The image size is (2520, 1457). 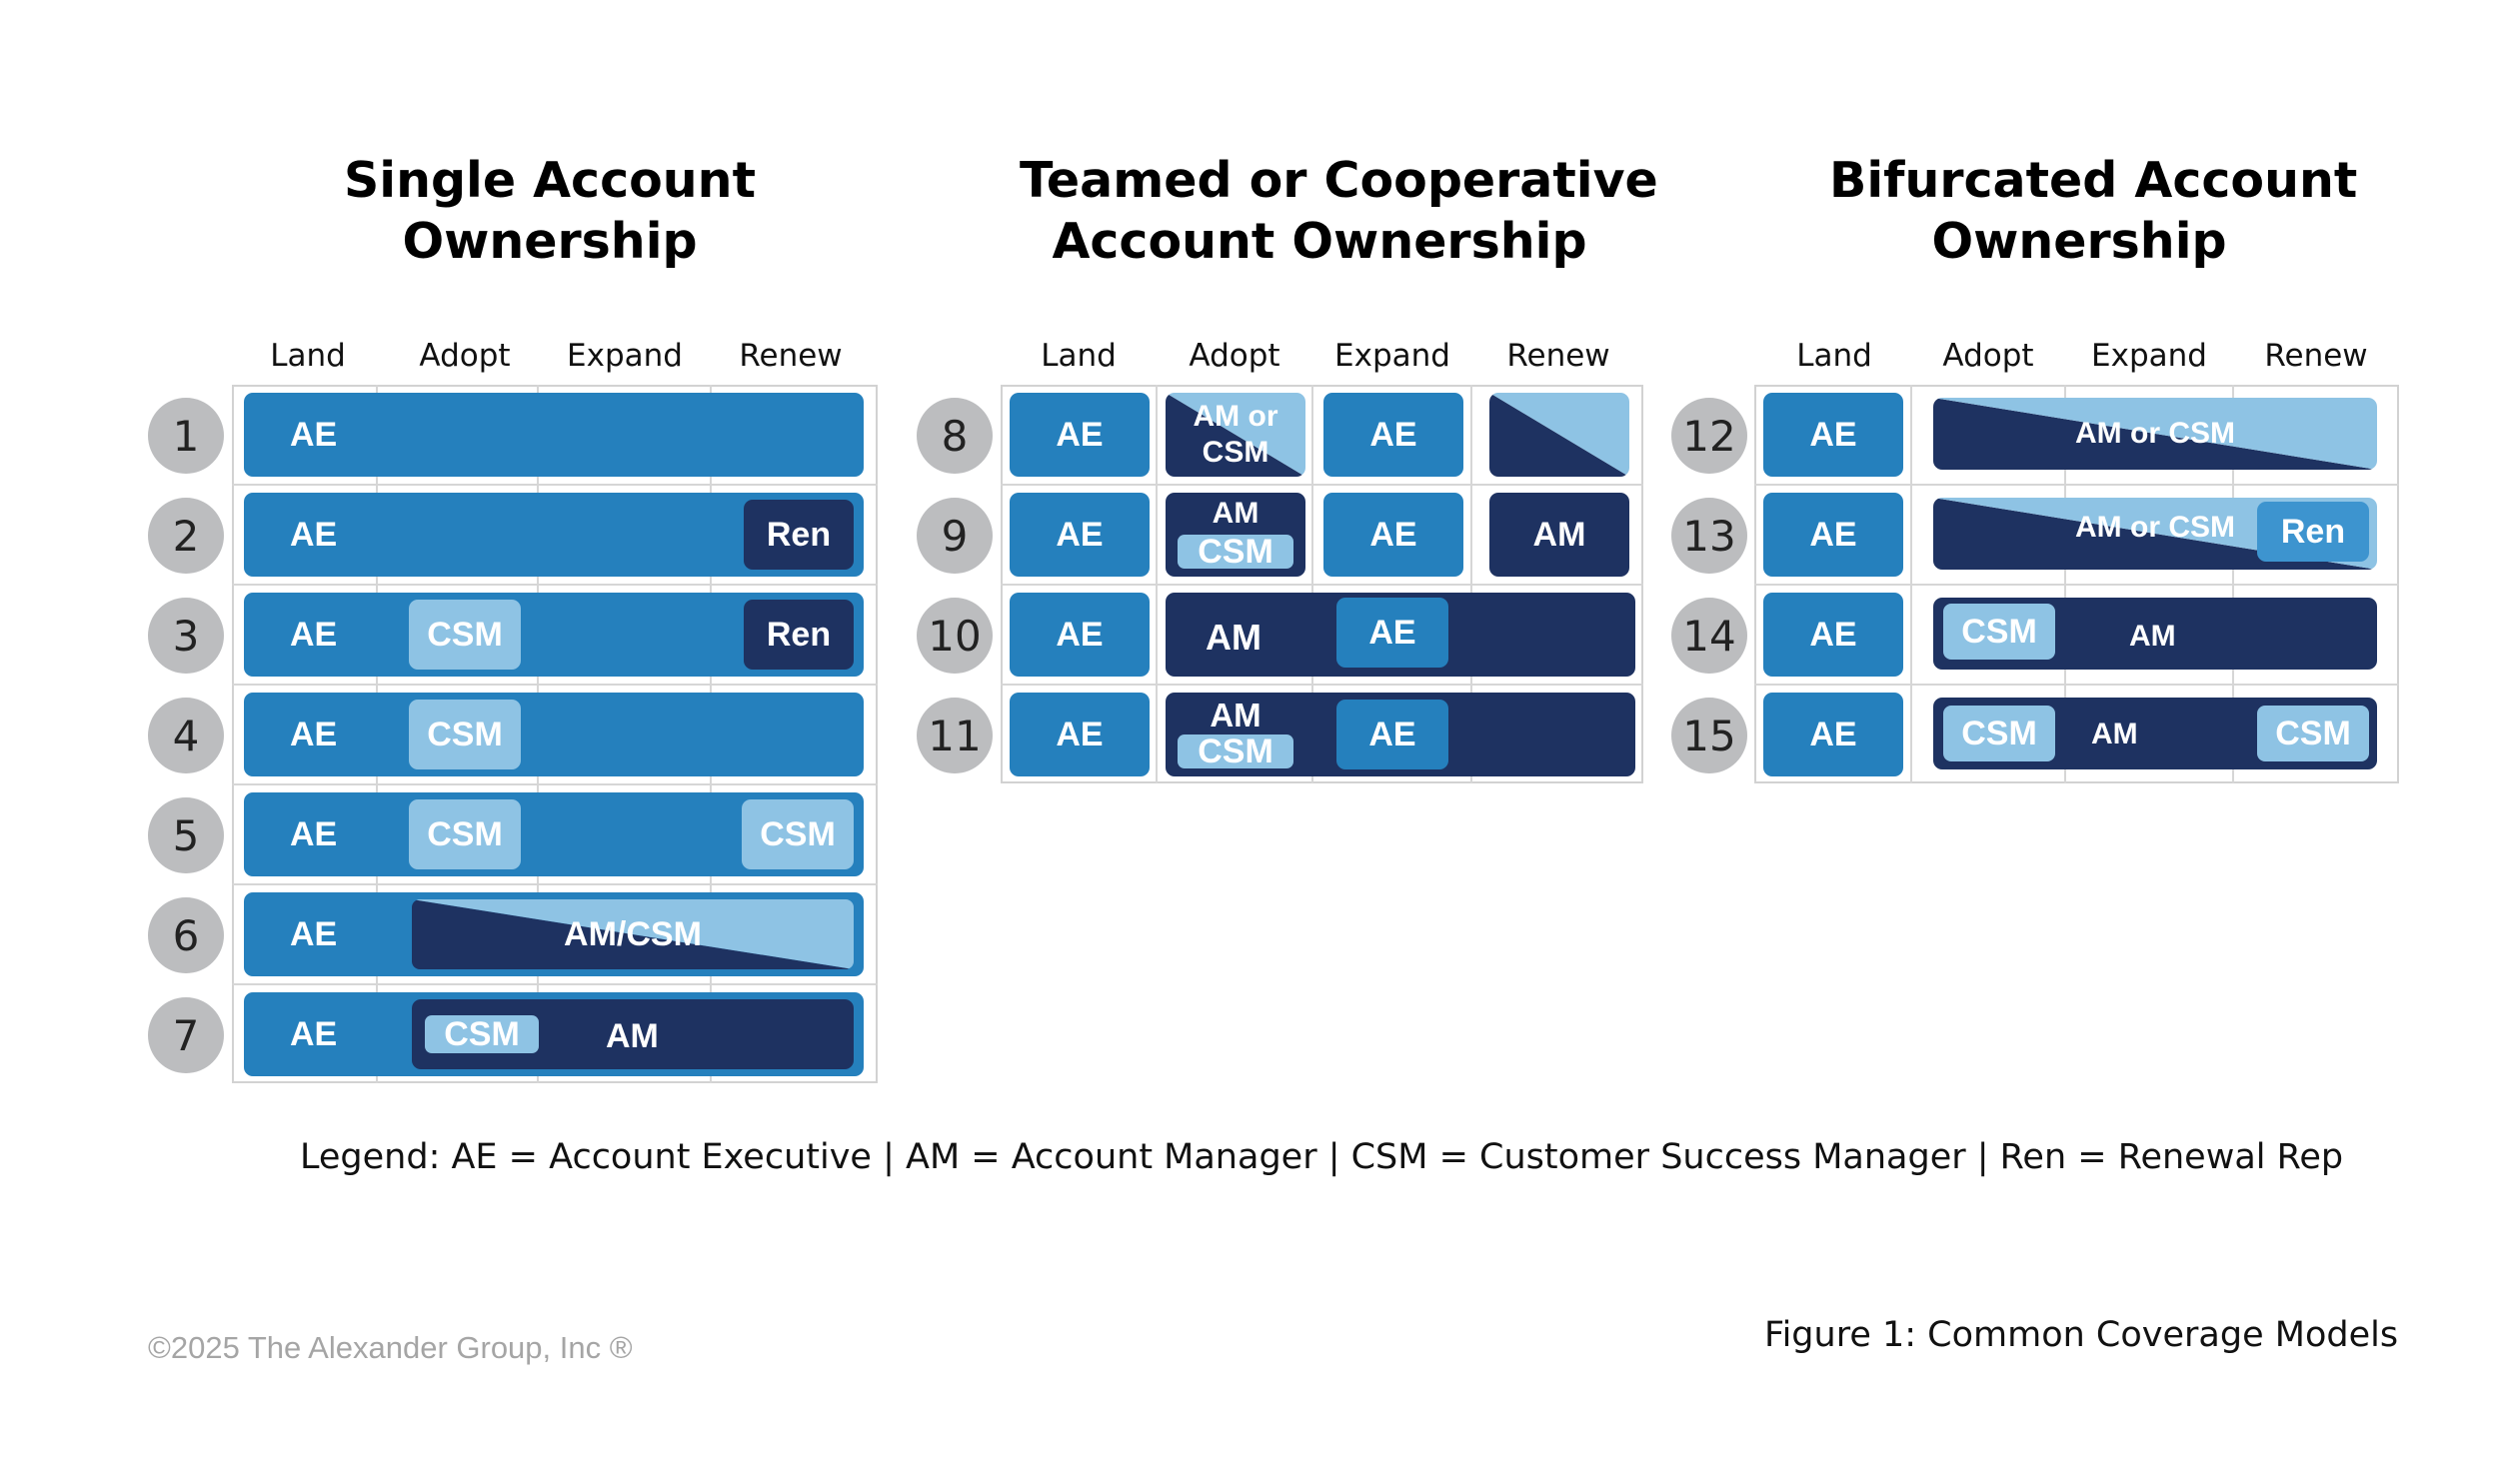 I want to click on panel-title-bifurcated-line1: Bifurcated Account, so click(x=2094, y=180).